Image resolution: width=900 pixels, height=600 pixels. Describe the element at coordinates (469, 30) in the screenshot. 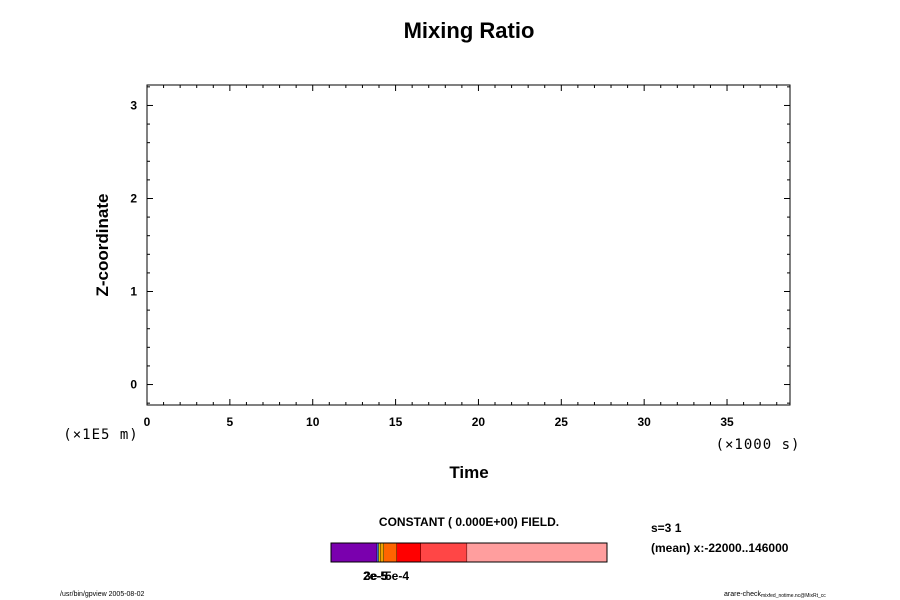

I see `chart-title: Mixing Ratio` at that location.